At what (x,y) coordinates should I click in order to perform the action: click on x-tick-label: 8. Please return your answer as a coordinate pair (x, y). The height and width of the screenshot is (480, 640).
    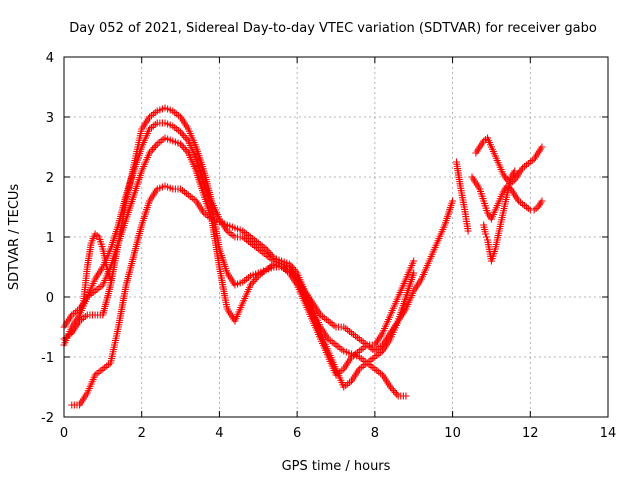
    Looking at the image, I should click on (375, 433).